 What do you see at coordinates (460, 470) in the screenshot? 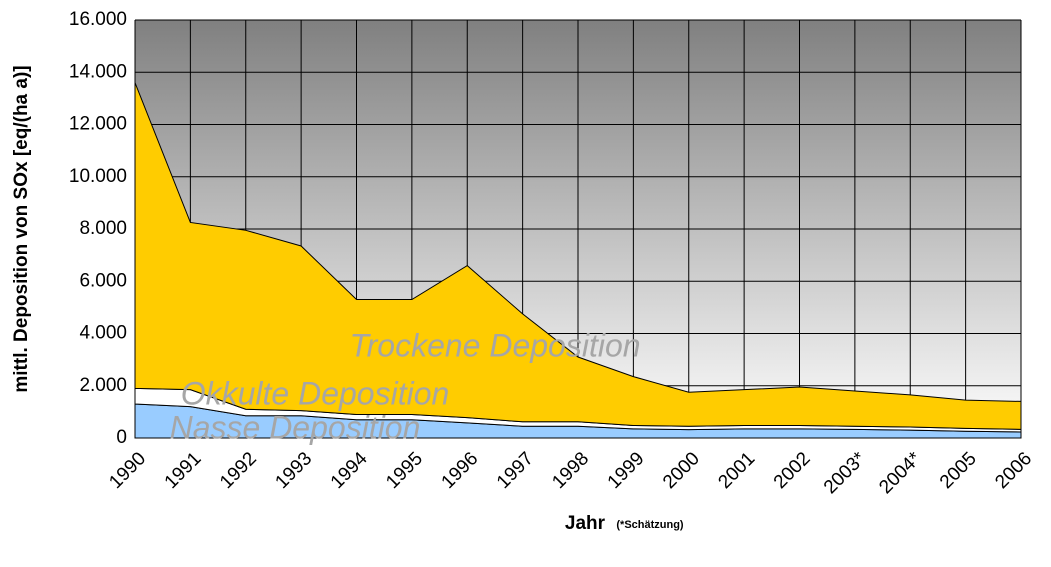
I see `x-tick-label: 1996` at bounding box center [460, 470].